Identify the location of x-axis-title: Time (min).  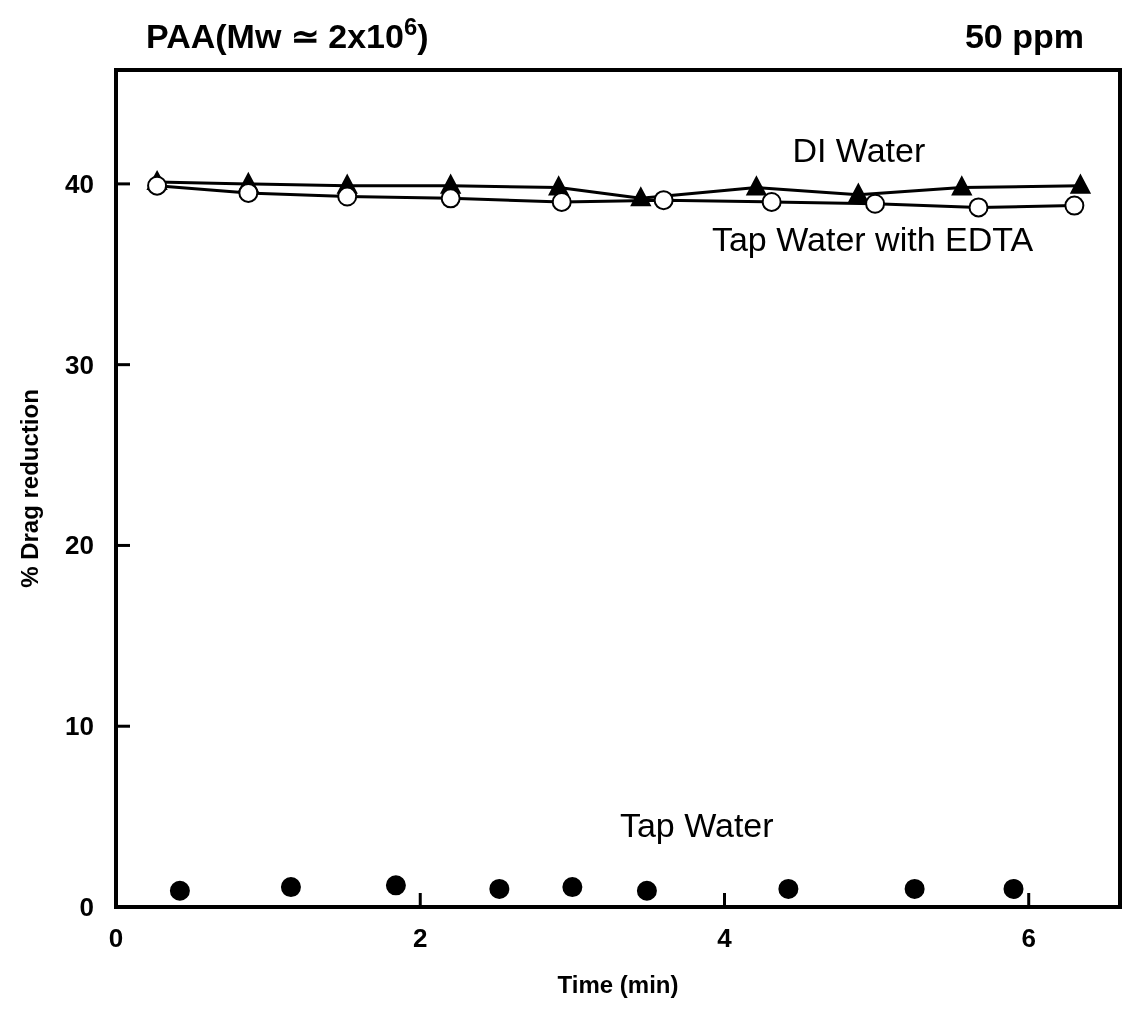
(618, 984).